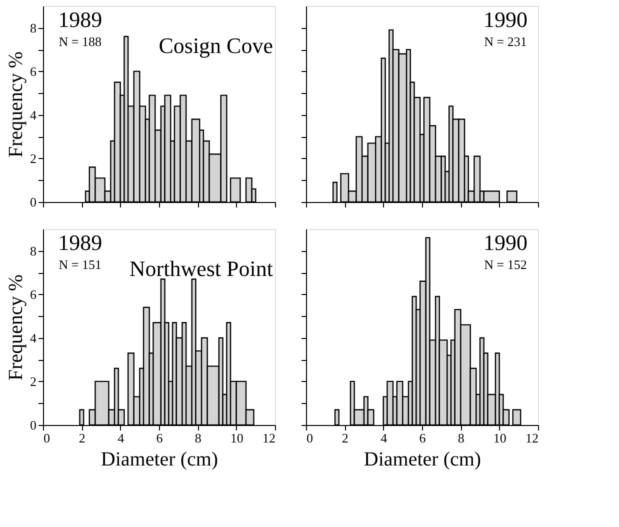  What do you see at coordinates (80, 264) in the screenshot?
I see `annotation: N = 151` at bounding box center [80, 264].